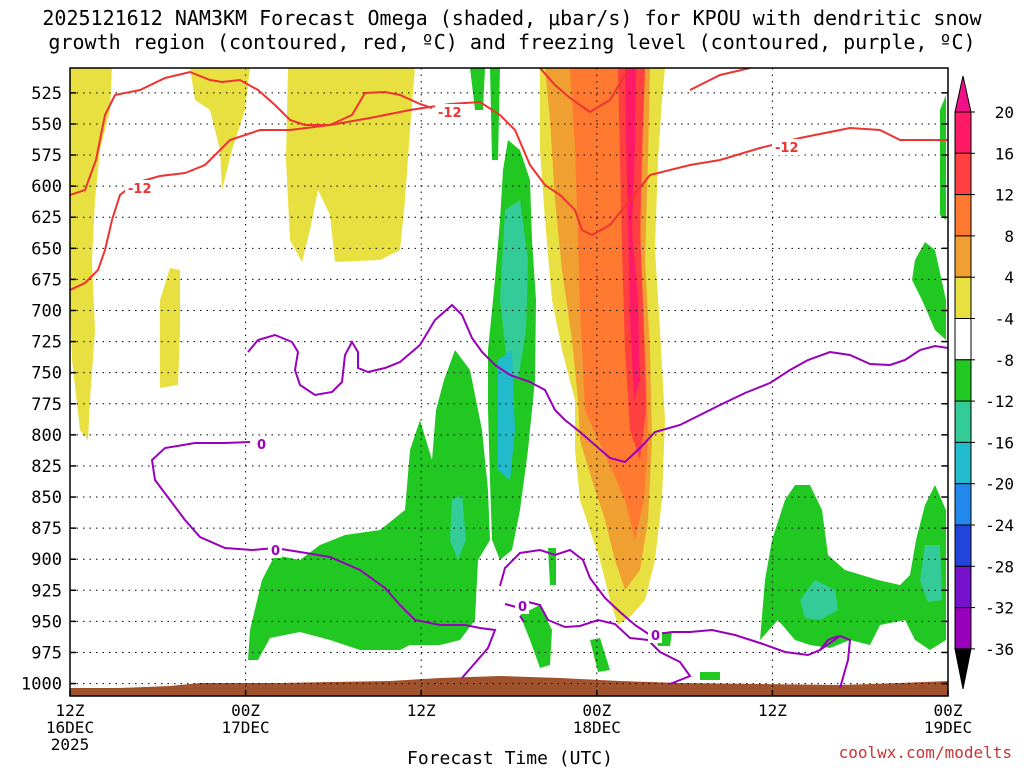 This screenshot has height=768, width=1024. Describe the element at coordinates (46, 405) in the screenshot. I see `y-tick-label: 775` at that location.